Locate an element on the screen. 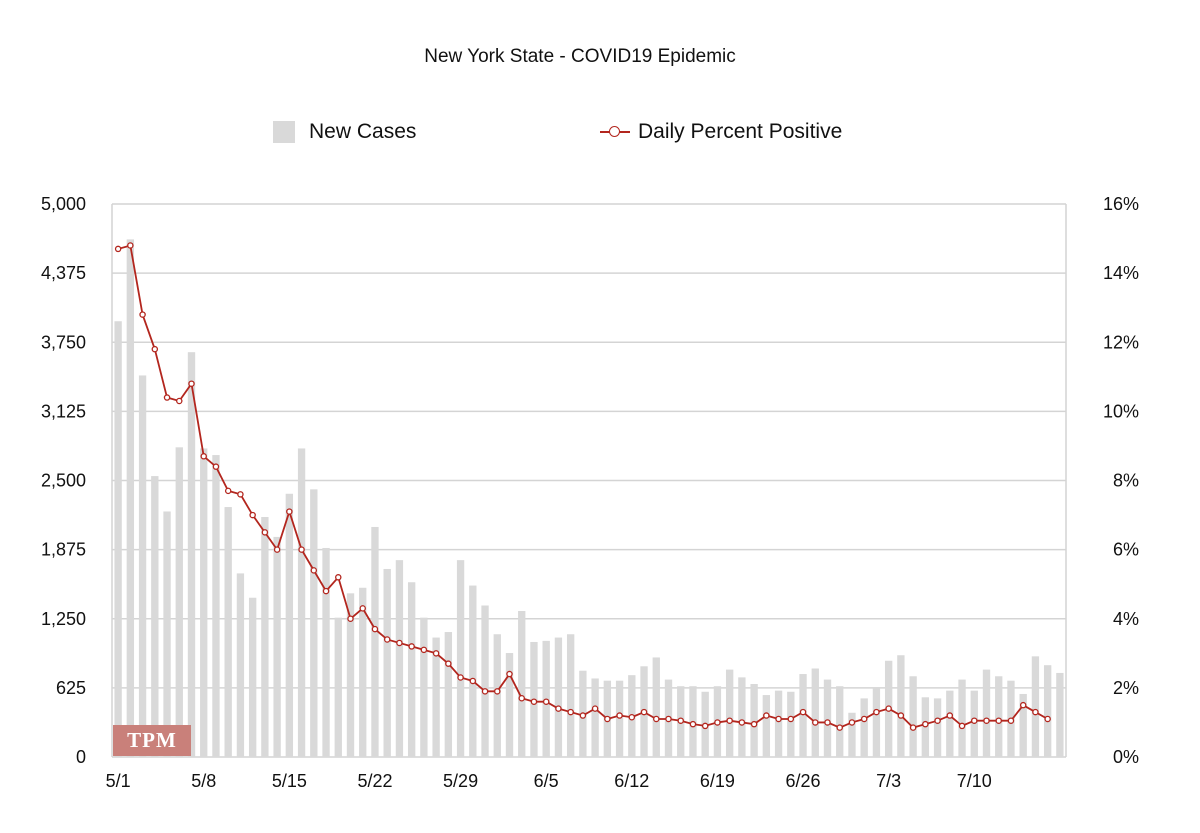 The height and width of the screenshot is (833, 1200). left-axis-ticks: 0 625 1,250 1,875 2,500 3,125 3,750 4,375 5,000 is located at coordinates (63, 480).